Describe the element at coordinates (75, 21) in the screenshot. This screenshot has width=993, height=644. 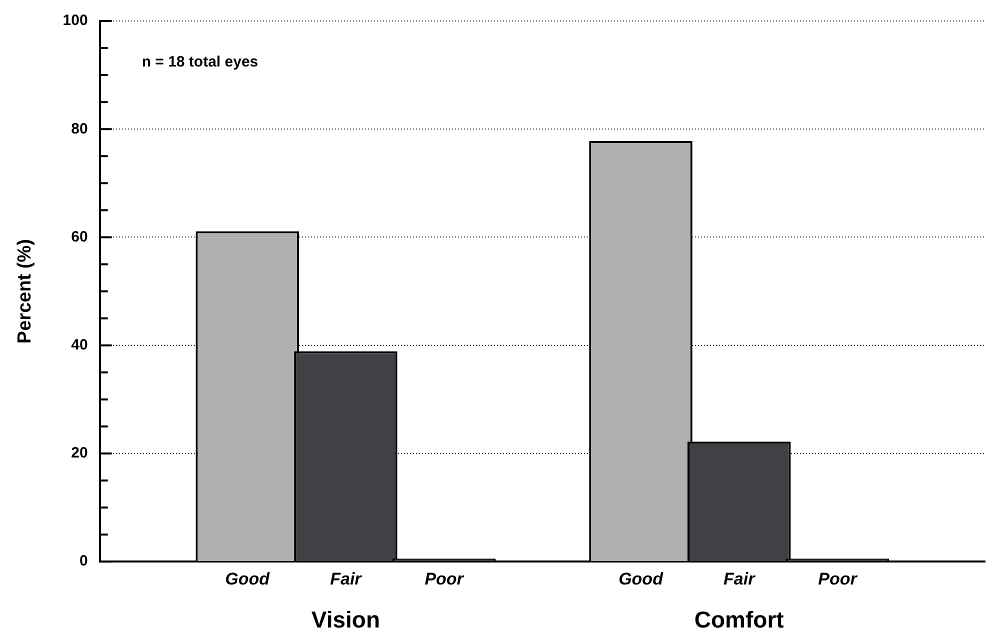
I see `y-tick-label: 100` at that location.